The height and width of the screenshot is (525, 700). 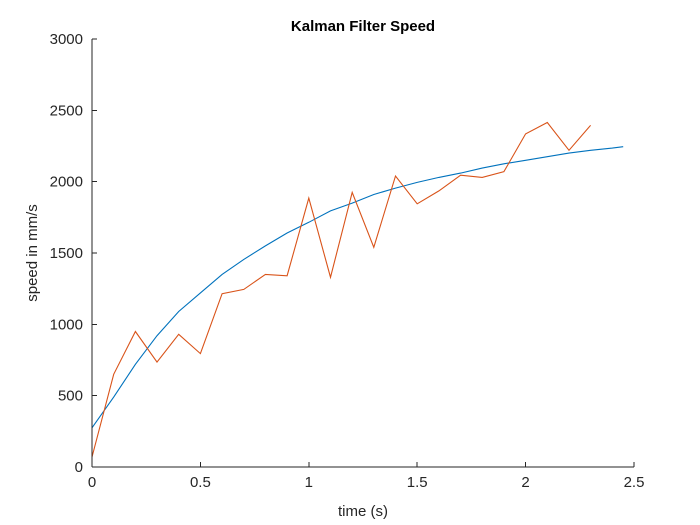 I want to click on y-tick-label: 3000, so click(x=66, y=39).